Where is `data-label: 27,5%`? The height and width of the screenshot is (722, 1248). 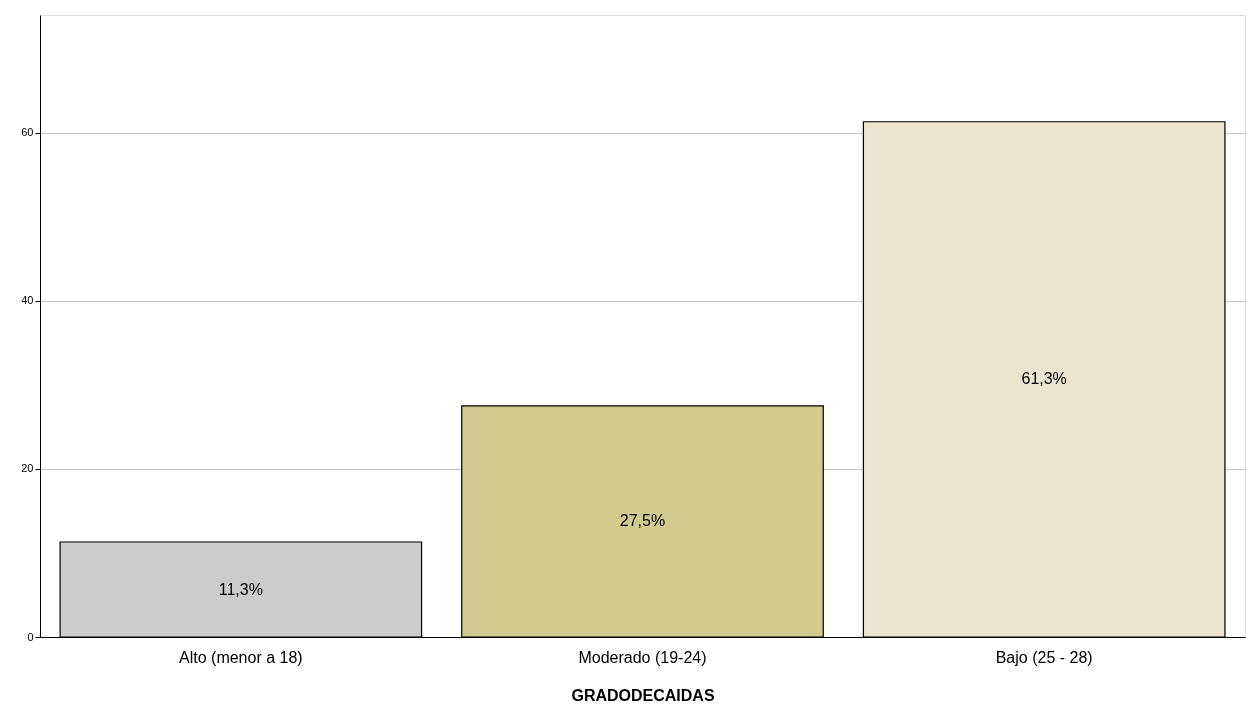
data-label: 27,5% is located at coordinates (642, 521).